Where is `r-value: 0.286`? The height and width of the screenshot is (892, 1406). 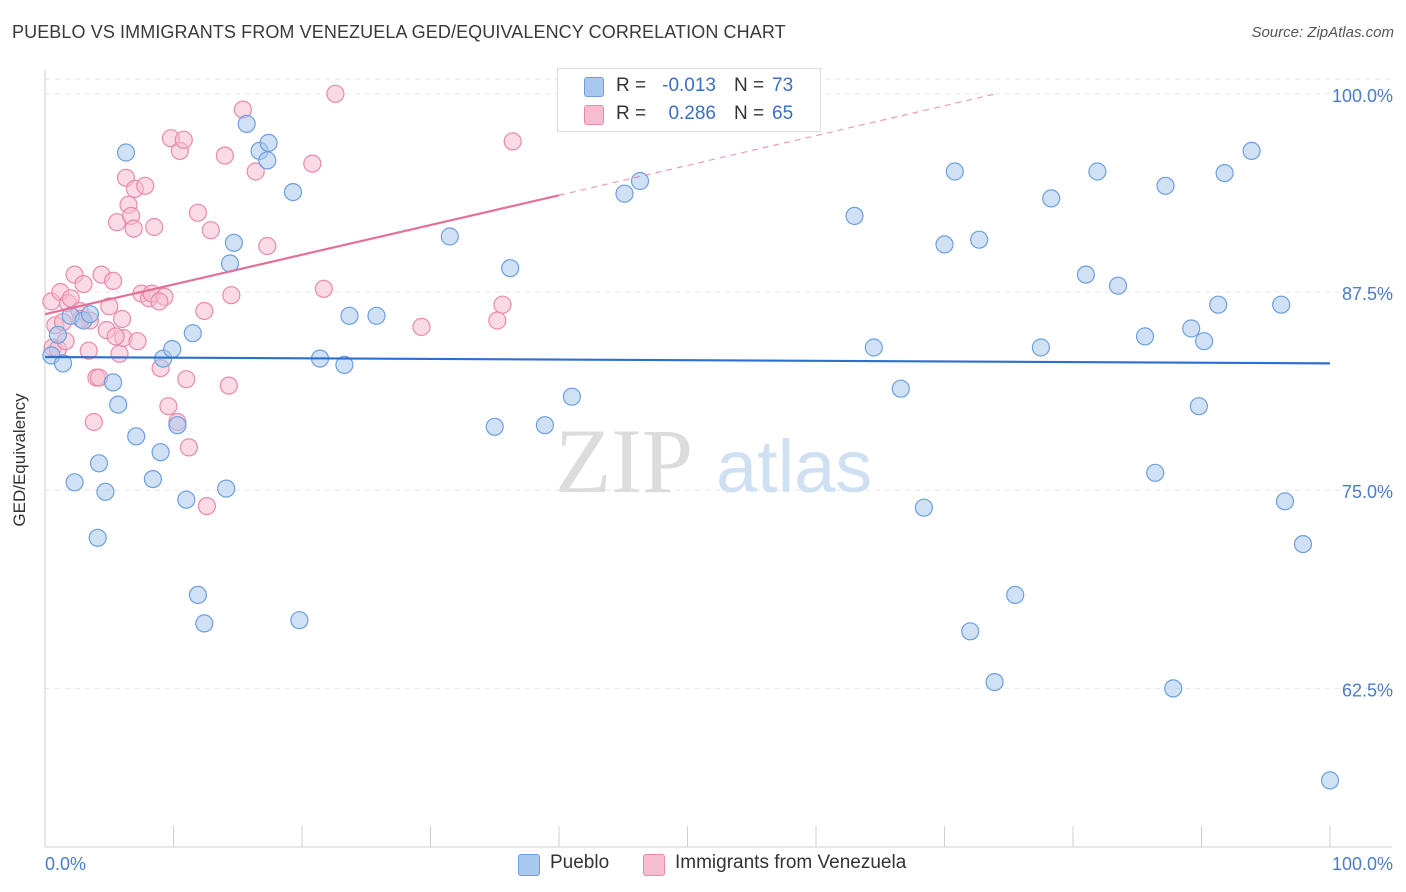
r-value: 0.286 is located at coordinates (692, 113).